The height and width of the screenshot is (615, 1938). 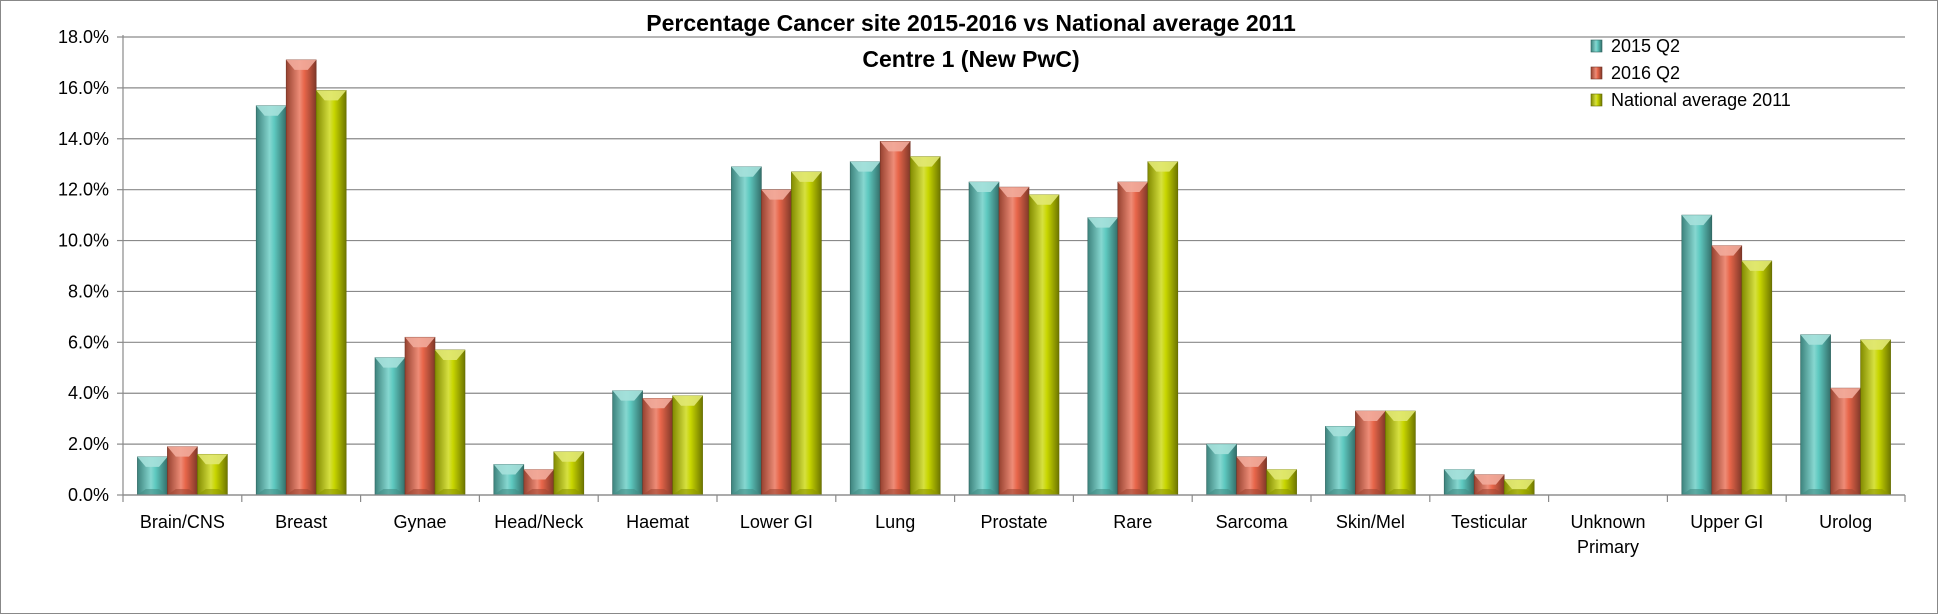 What do you see at coordinates (1370, 453) in the screenshot?
I see `bar-skin-mel-2016-q2` at bounding box center [1370, 453].